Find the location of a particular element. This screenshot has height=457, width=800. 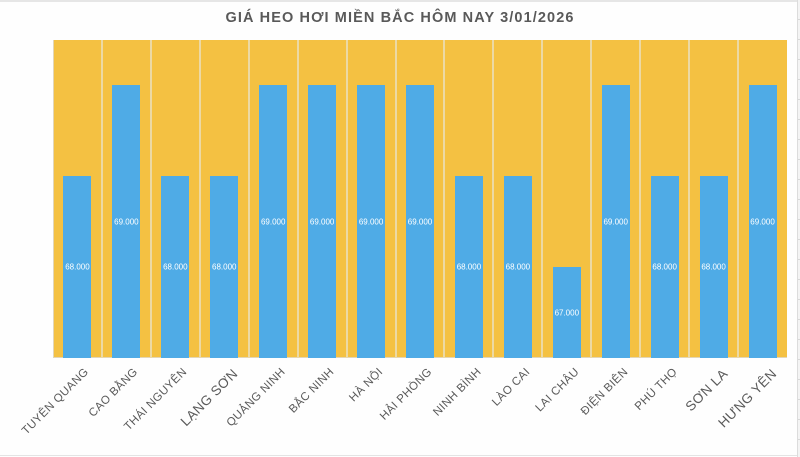

chart-title: GIÁ HEO HƠI MIỀN BẮC HÔM NAY 3/01/2026 is located at coordinates (400, 18).